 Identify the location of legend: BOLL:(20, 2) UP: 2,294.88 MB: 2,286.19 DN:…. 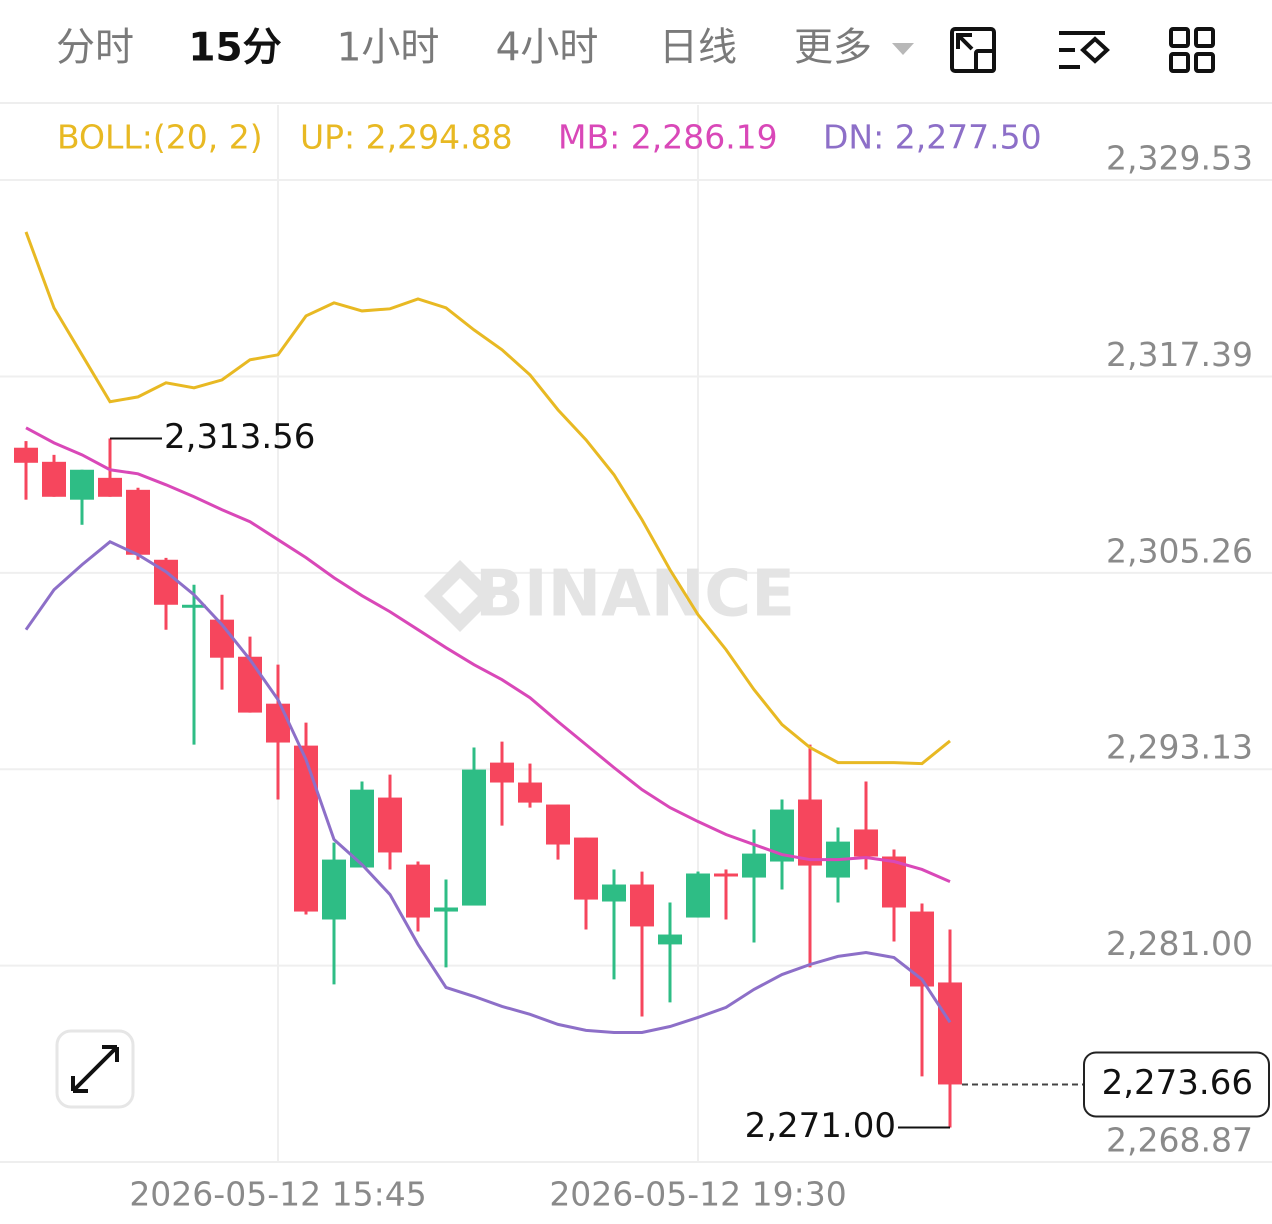
(549, 137).